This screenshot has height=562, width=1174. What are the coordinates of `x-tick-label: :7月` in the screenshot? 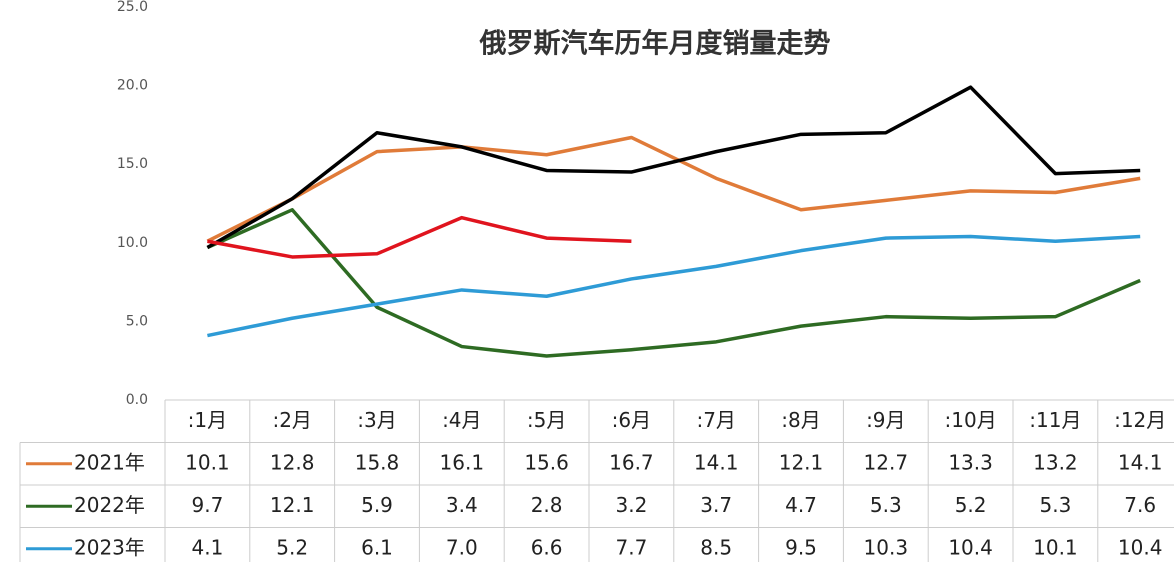 It's located at (715, 420).